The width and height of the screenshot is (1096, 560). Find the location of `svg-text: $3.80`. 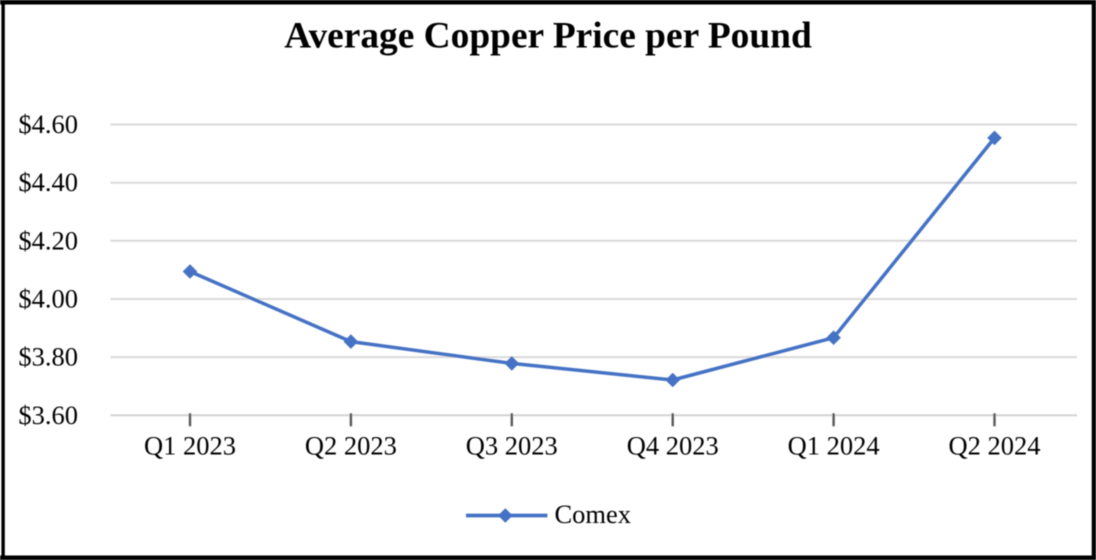

svg-text: $3.80 is located at coordinates (48, 357).